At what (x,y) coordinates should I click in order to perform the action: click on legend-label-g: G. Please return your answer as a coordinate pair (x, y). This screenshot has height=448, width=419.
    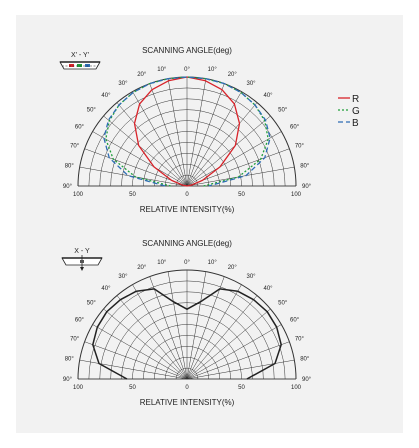
    Looking at the image, I should click on (356, 111).